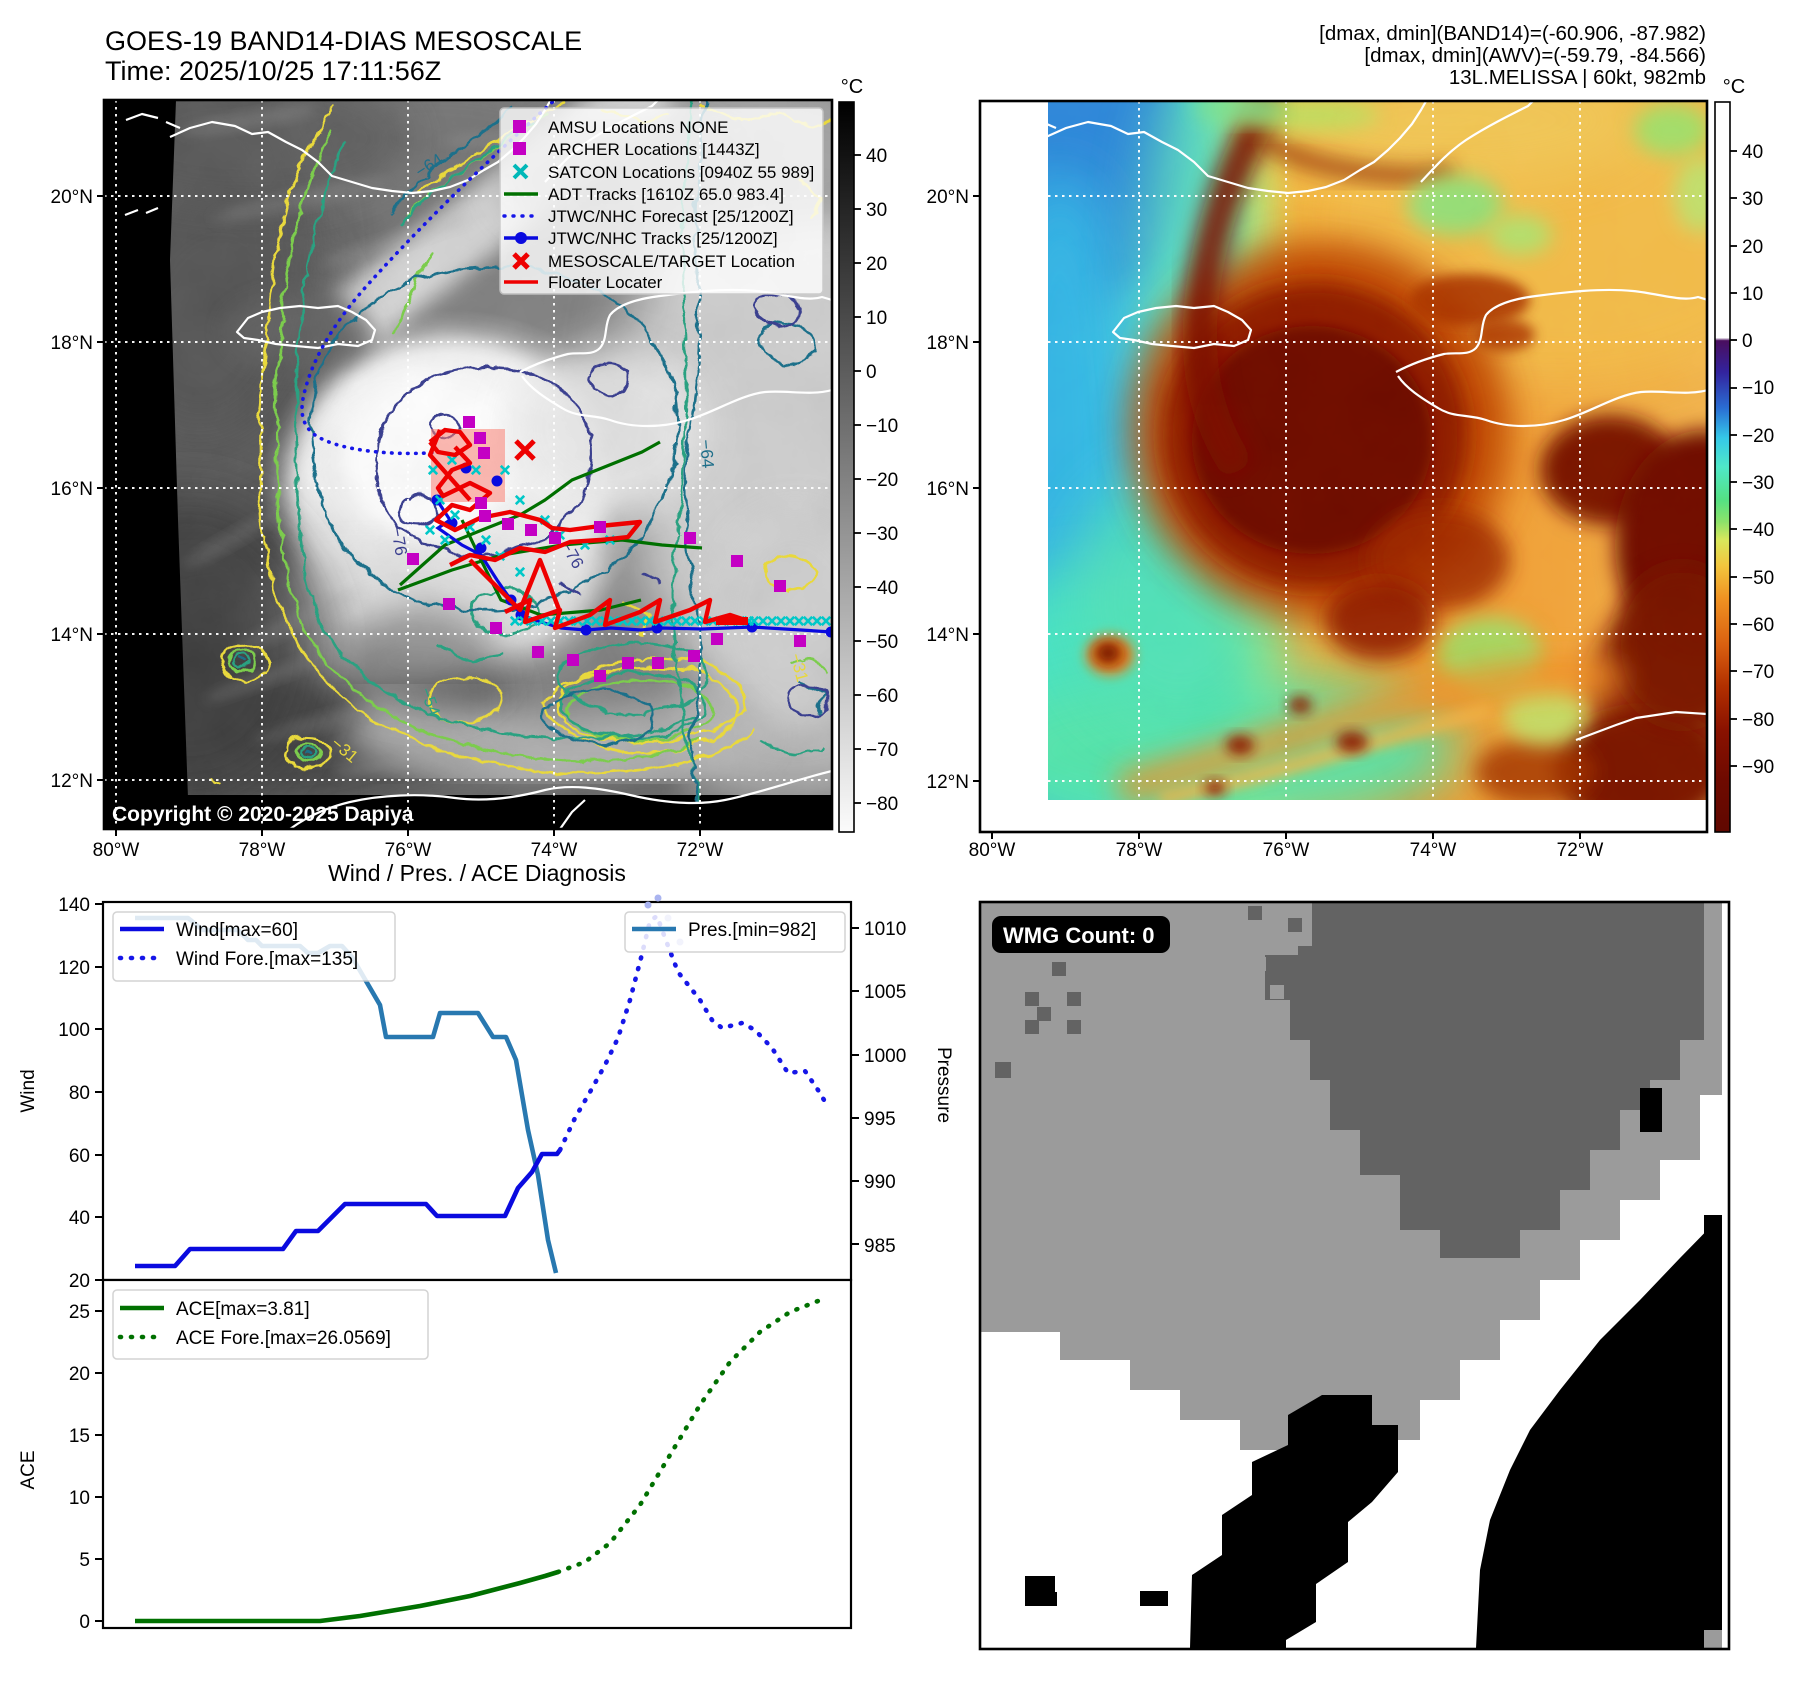 The image size is (1797, 1695). Describe the element at coordinates (943, 1085) in the screenshot. I see `svg-text: Pressure` at that location.